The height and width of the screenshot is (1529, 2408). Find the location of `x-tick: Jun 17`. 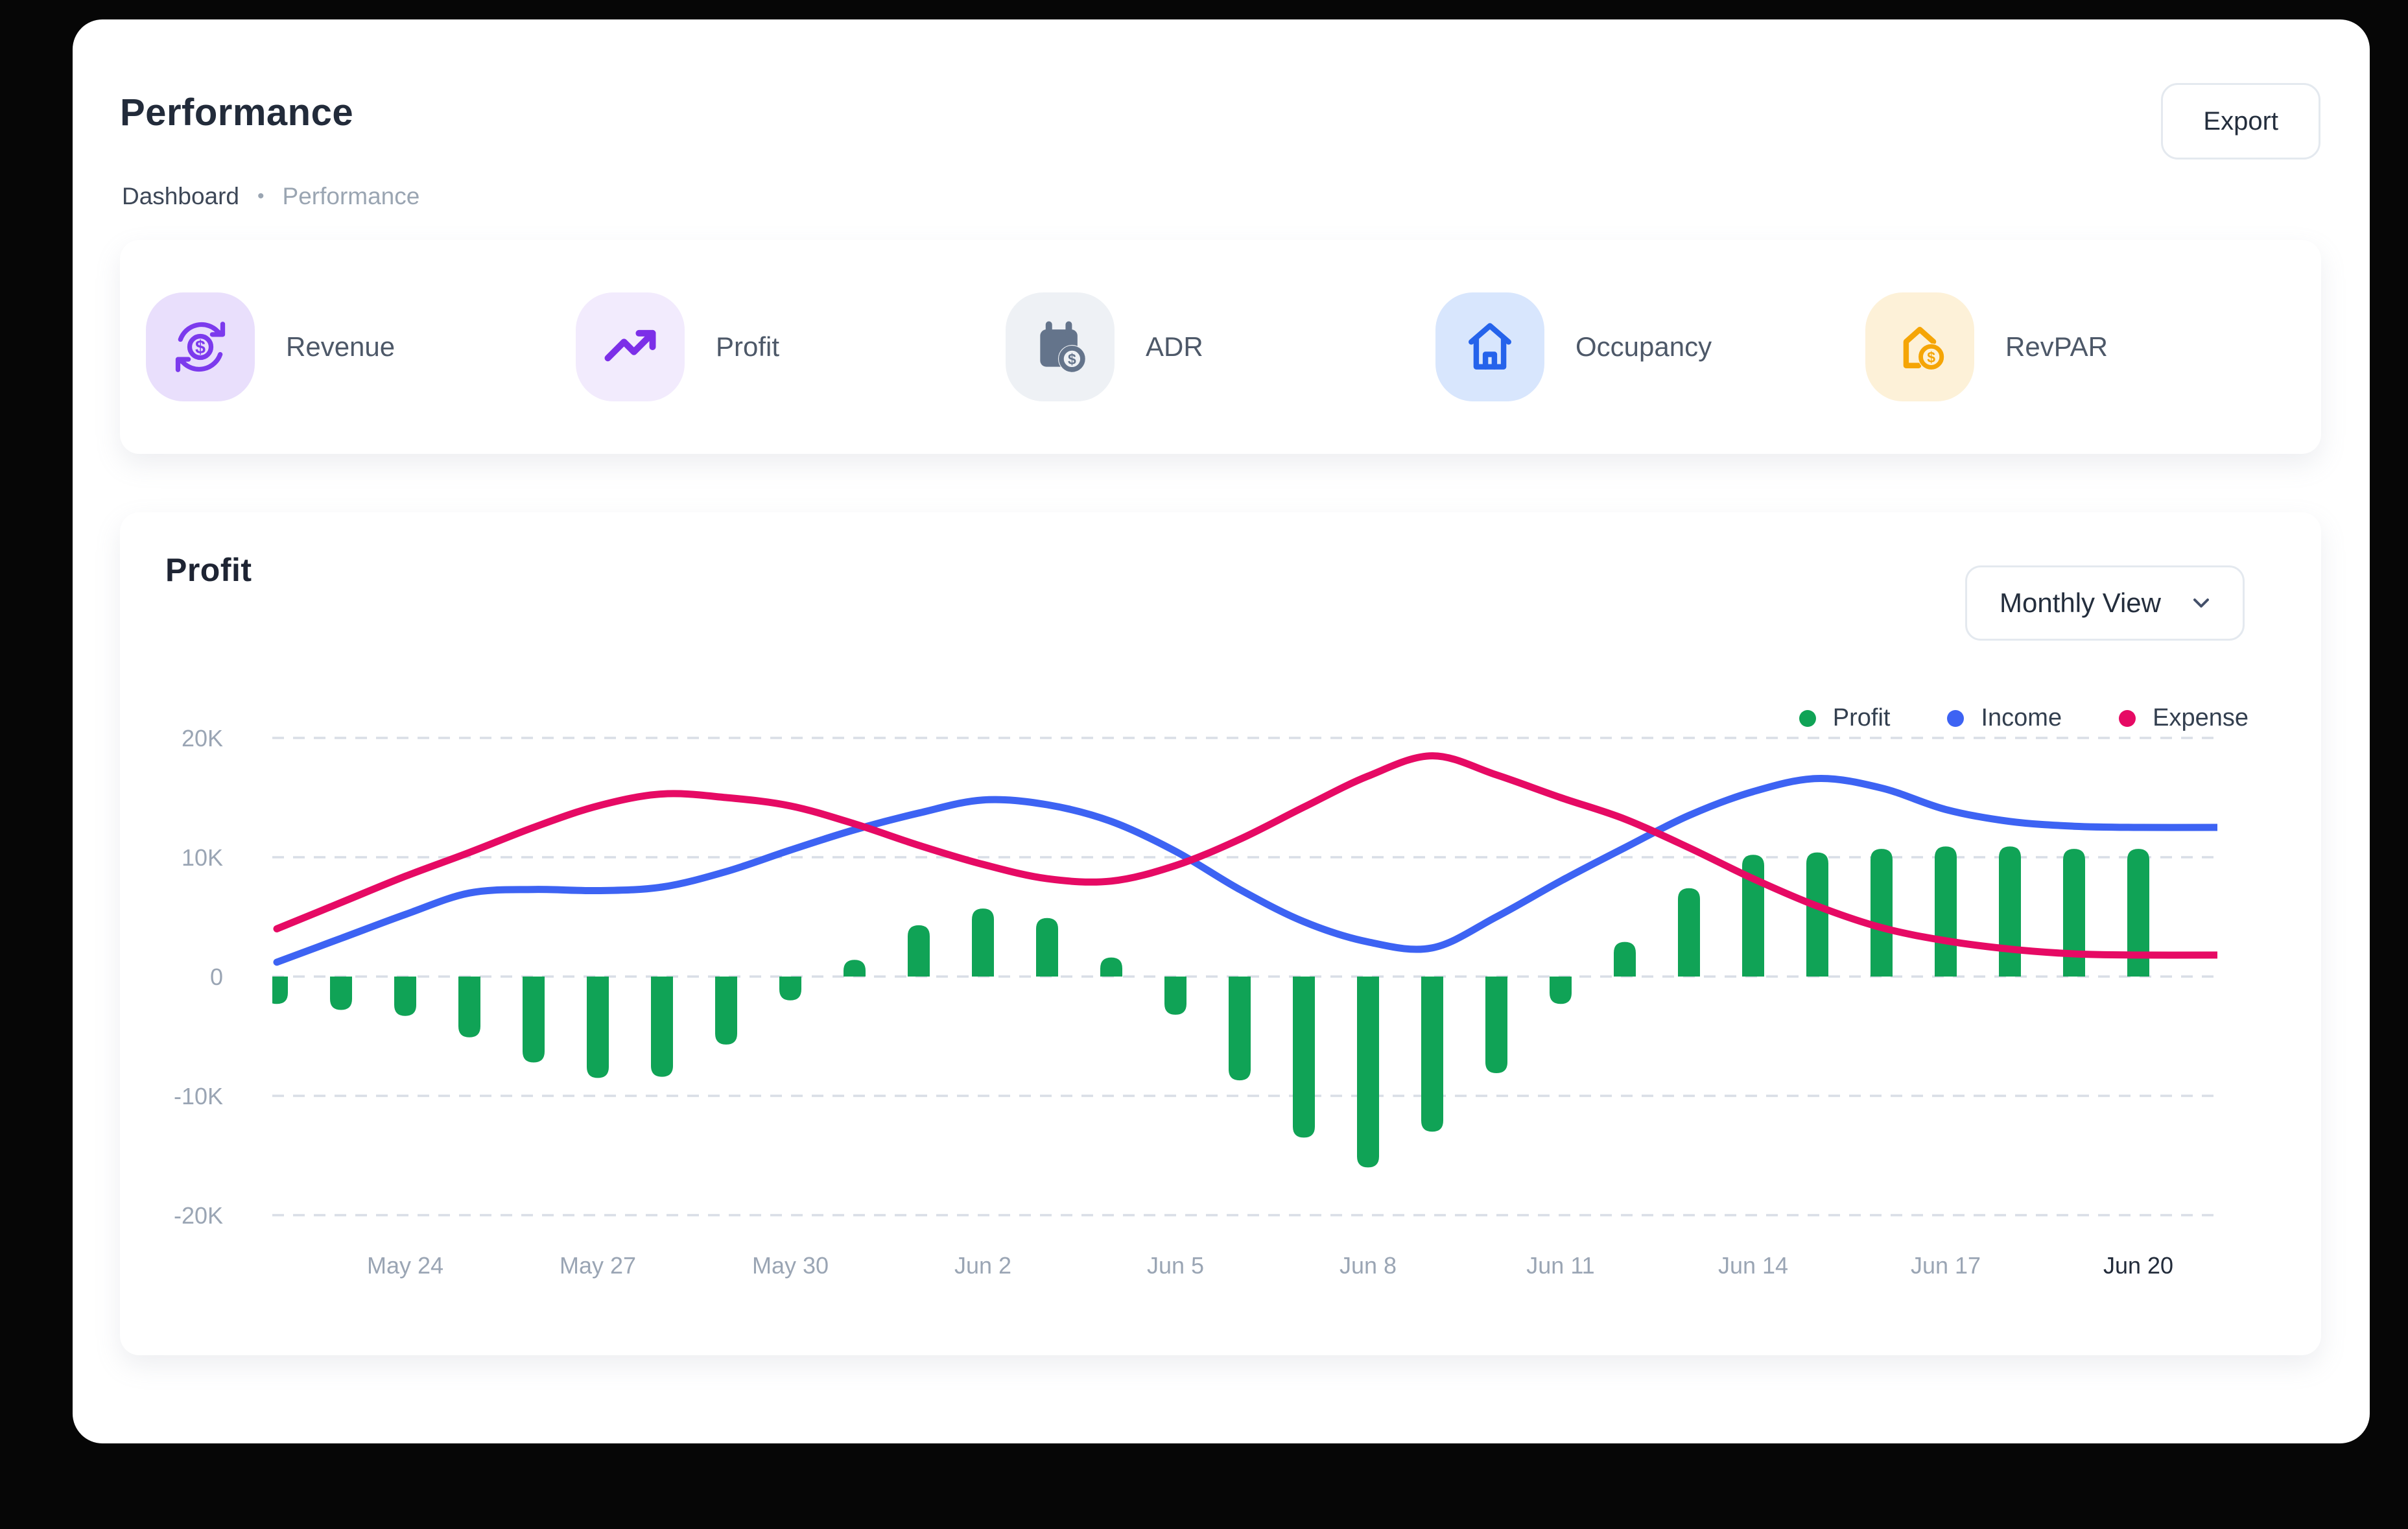

x-tick: Jun 17 is located at coordinates (1946, 1265).